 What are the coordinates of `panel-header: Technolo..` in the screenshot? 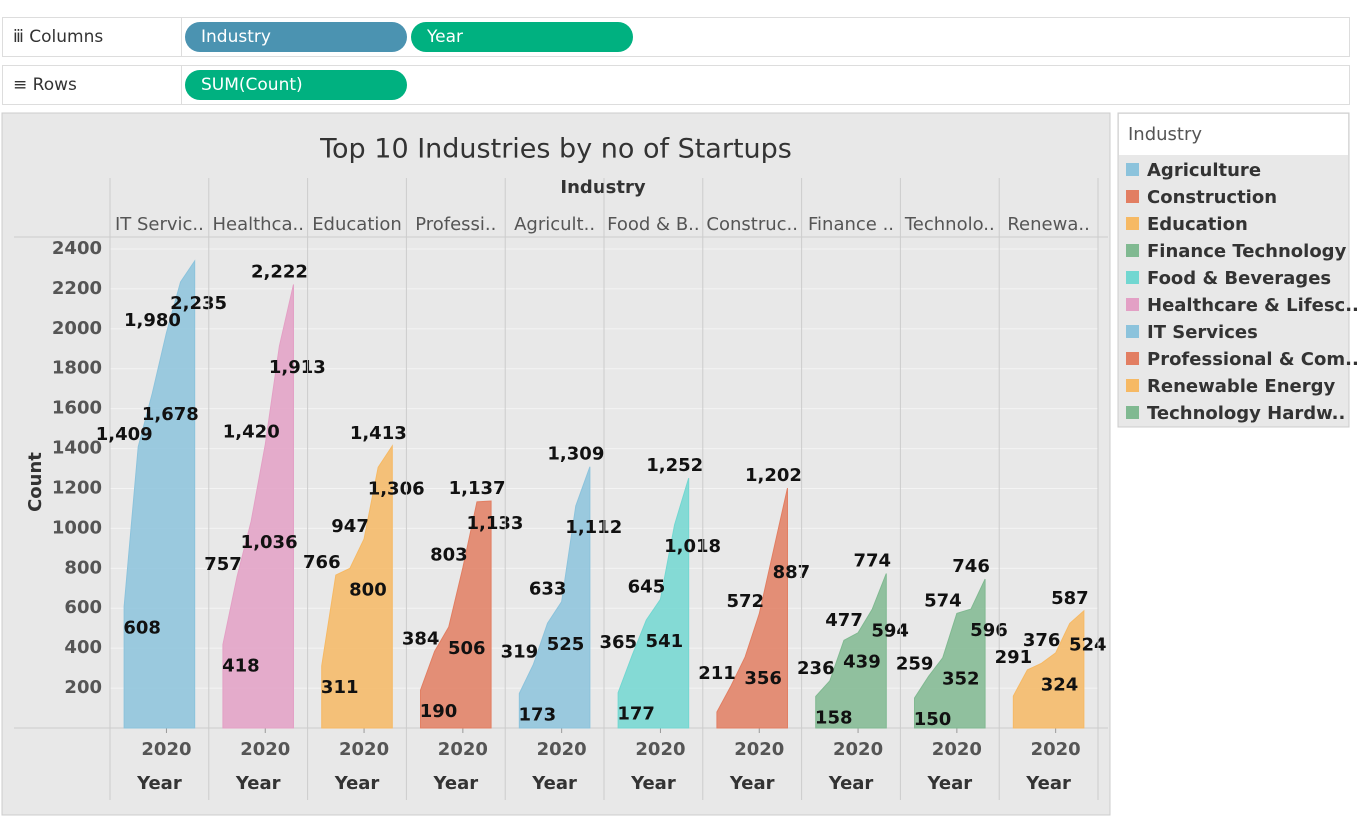 It's located at (949, 224).